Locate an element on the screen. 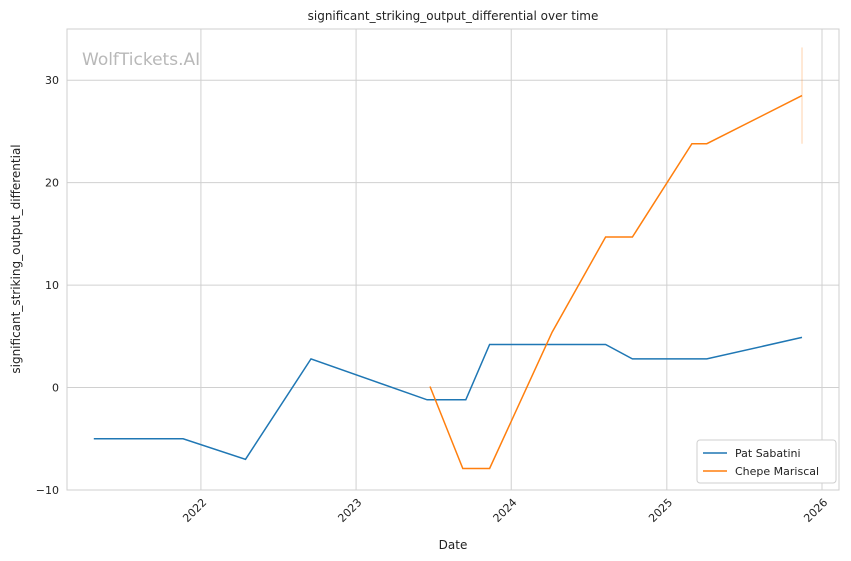 The height and width of the screenshot is (561, 851). y-tick-label: 20 is located at coordinates (52, 183).